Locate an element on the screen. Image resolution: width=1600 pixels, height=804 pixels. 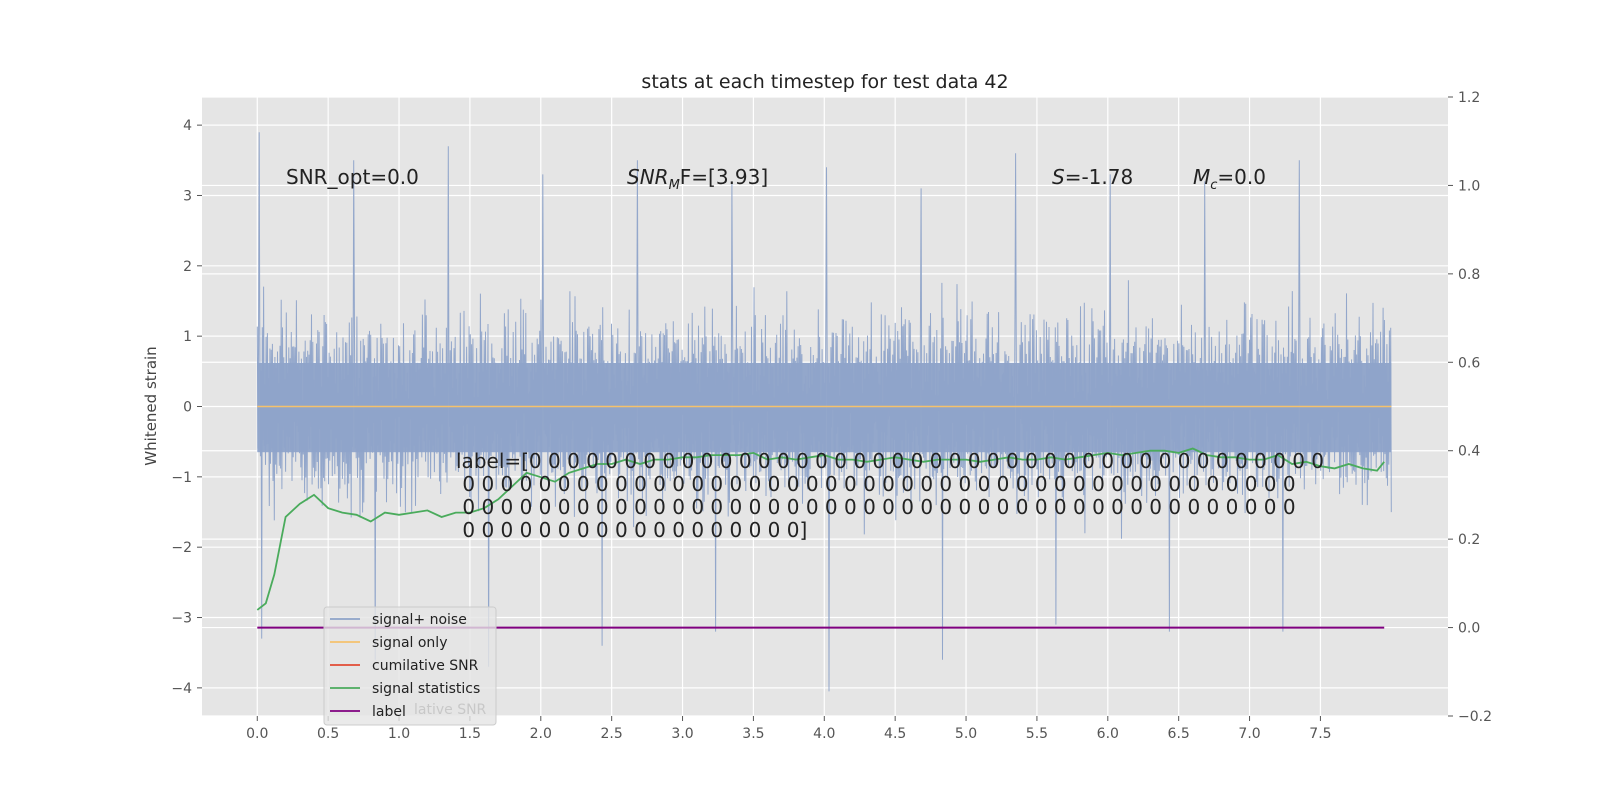
y-tick-label: −1 is located at coordinates (181, 478).